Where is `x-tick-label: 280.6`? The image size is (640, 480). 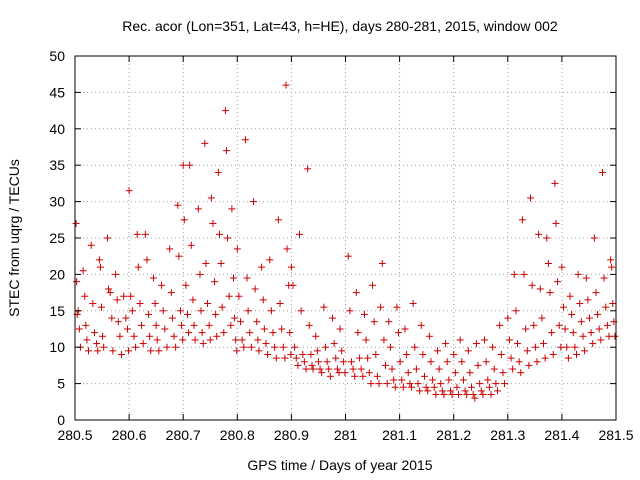 x-tick-label: 280.6 is located at coordinates (129, 435).